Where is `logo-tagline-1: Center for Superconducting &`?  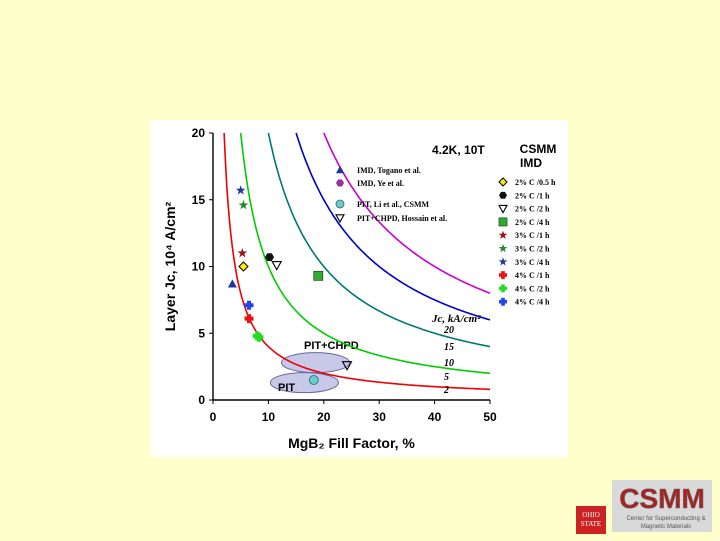
logo-tagline-1: Center for Superconducting & is located at coordinates (665, 519).